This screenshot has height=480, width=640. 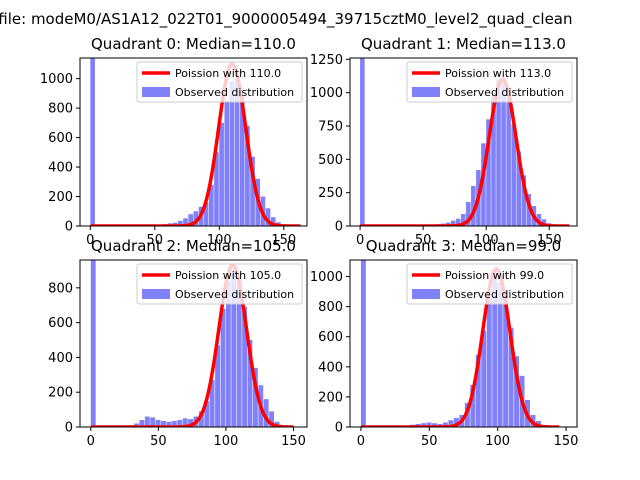 I want to click on panel-title: Quadrant 1: Median=113.0, so click(x=463, y=44).